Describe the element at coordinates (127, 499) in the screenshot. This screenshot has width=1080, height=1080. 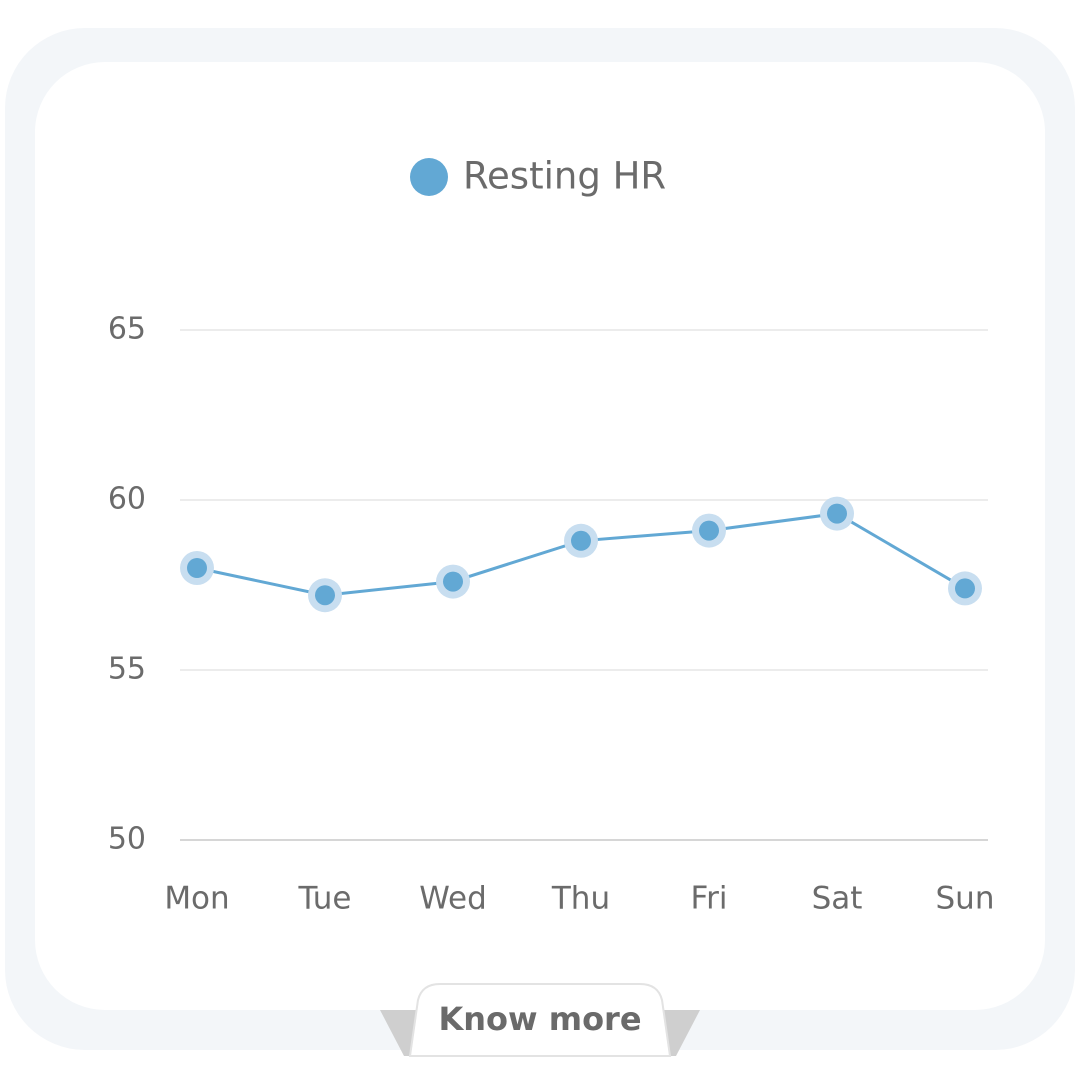
I see `y-tick-label: 60` at that location.